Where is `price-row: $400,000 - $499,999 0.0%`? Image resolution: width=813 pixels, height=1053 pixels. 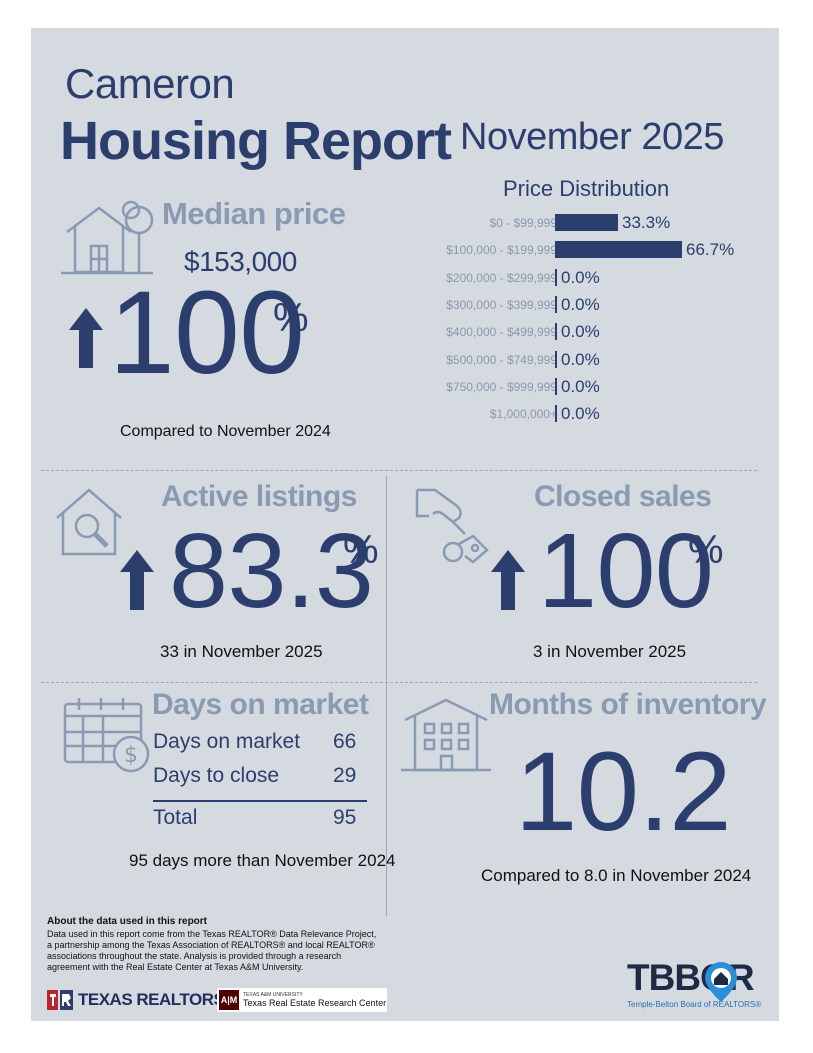 price-row: $400,000 - $499,999 0.0% is located at coordinates (581, 333).